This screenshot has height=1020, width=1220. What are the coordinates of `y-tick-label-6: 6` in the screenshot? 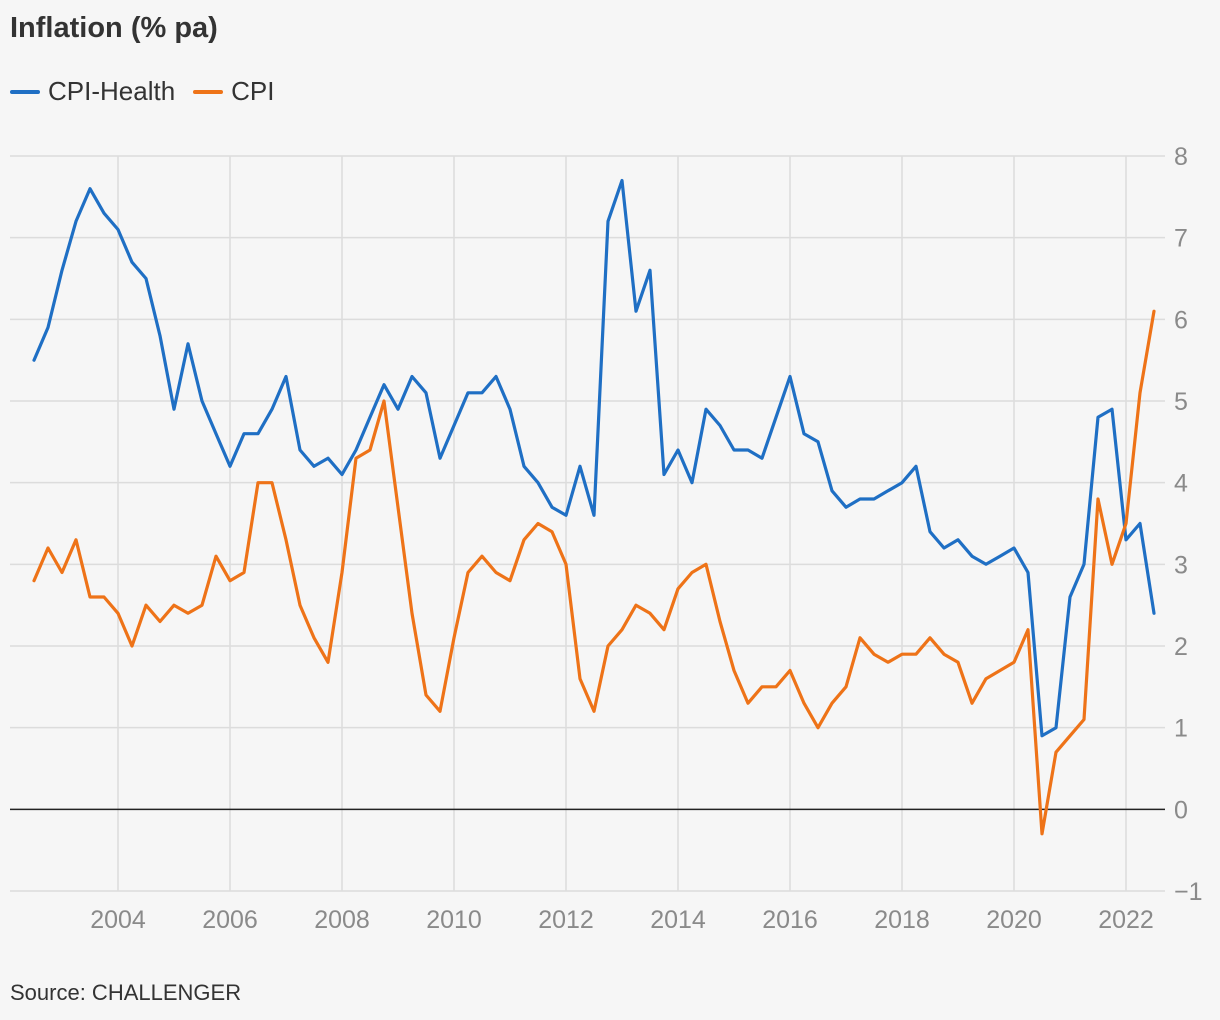 It's located at (1181, 320).